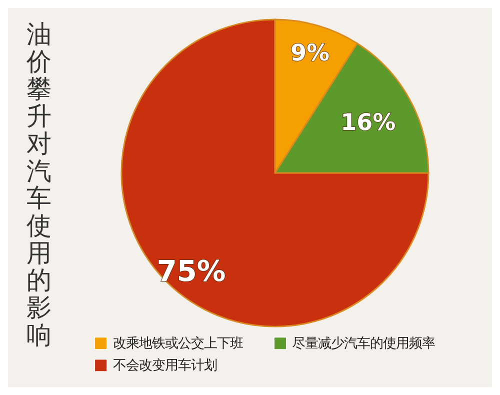 Image resolution: width=500 pixels, height=395 pixels. I want to click on legend-label: 尽量减少汽车的使用频率, so click(364, 343).